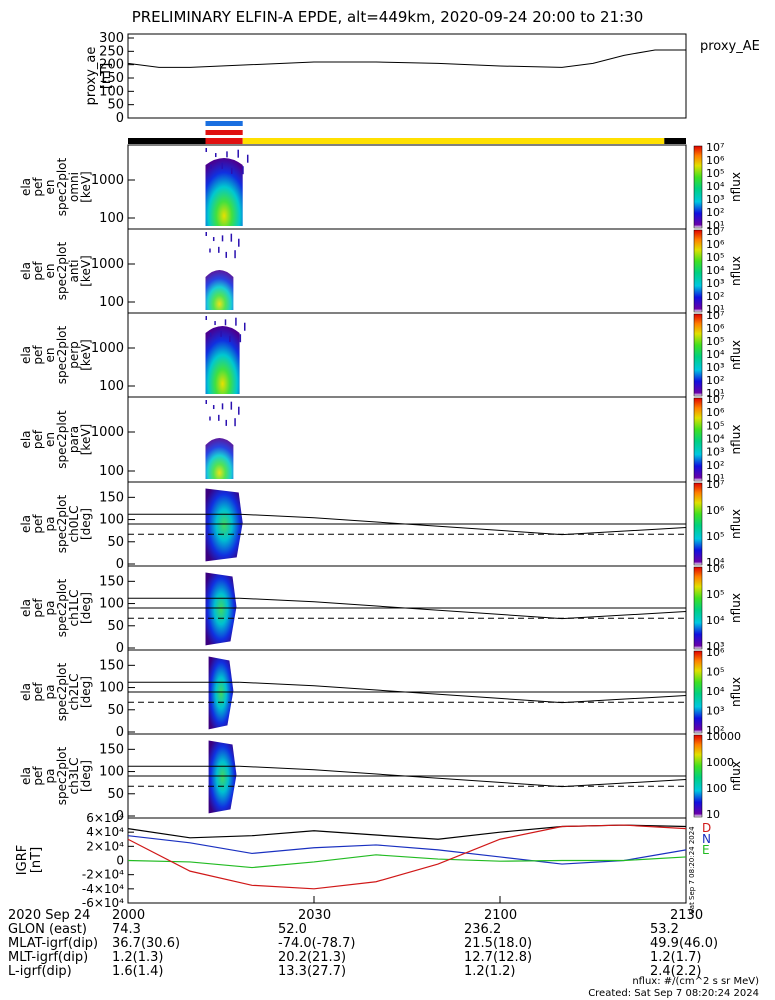 The image size is (775, 1000). I want to click on state-bar-blue, so click(224, 123).